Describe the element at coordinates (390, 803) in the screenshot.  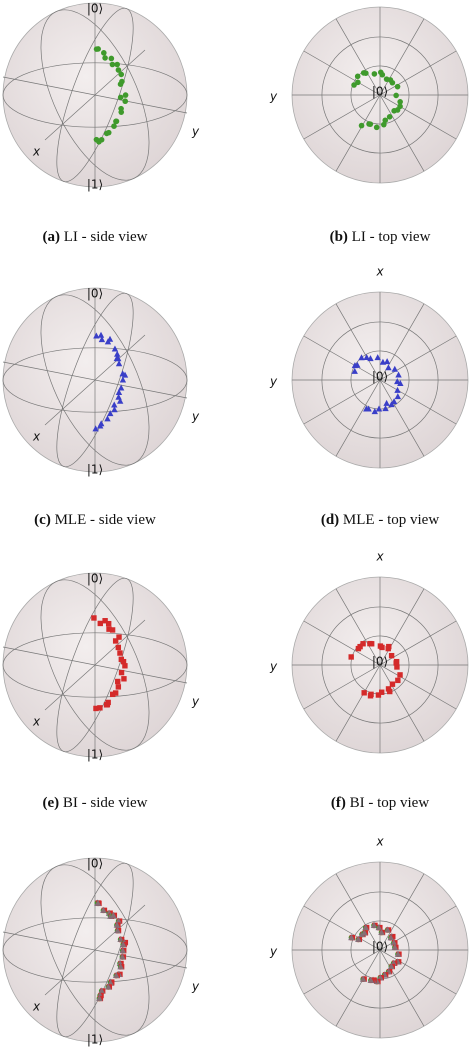
I see `caption-text: BI - top view` at that location.